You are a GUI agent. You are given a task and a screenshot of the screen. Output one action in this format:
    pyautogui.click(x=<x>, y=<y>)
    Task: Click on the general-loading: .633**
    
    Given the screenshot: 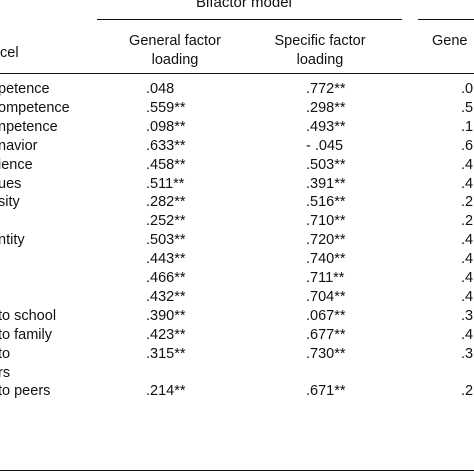 What is the action you would take?
    pyautogui.click(x=166, y=145)
    